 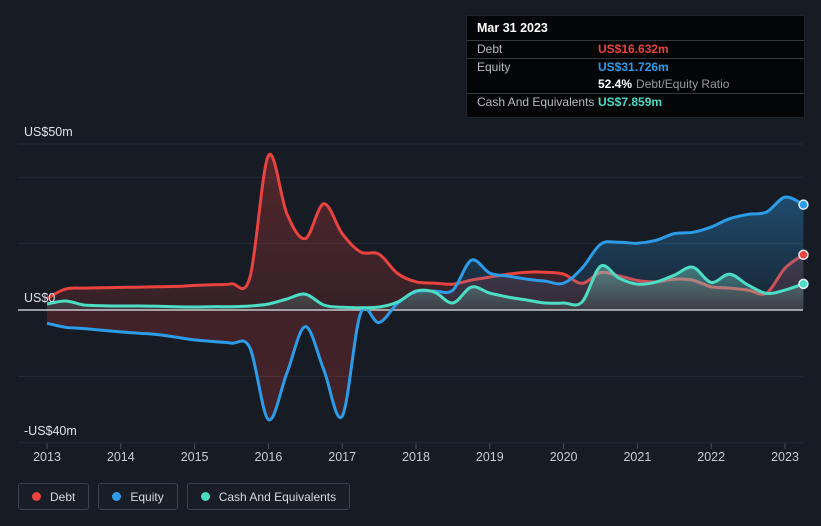 I want to click on tooltip-equity-label: Equity, so click(x=494, y=67).